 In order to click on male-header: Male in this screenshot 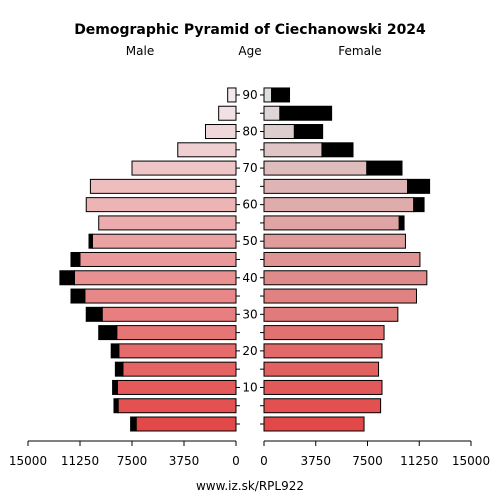, I will do `click(140, 51)`.